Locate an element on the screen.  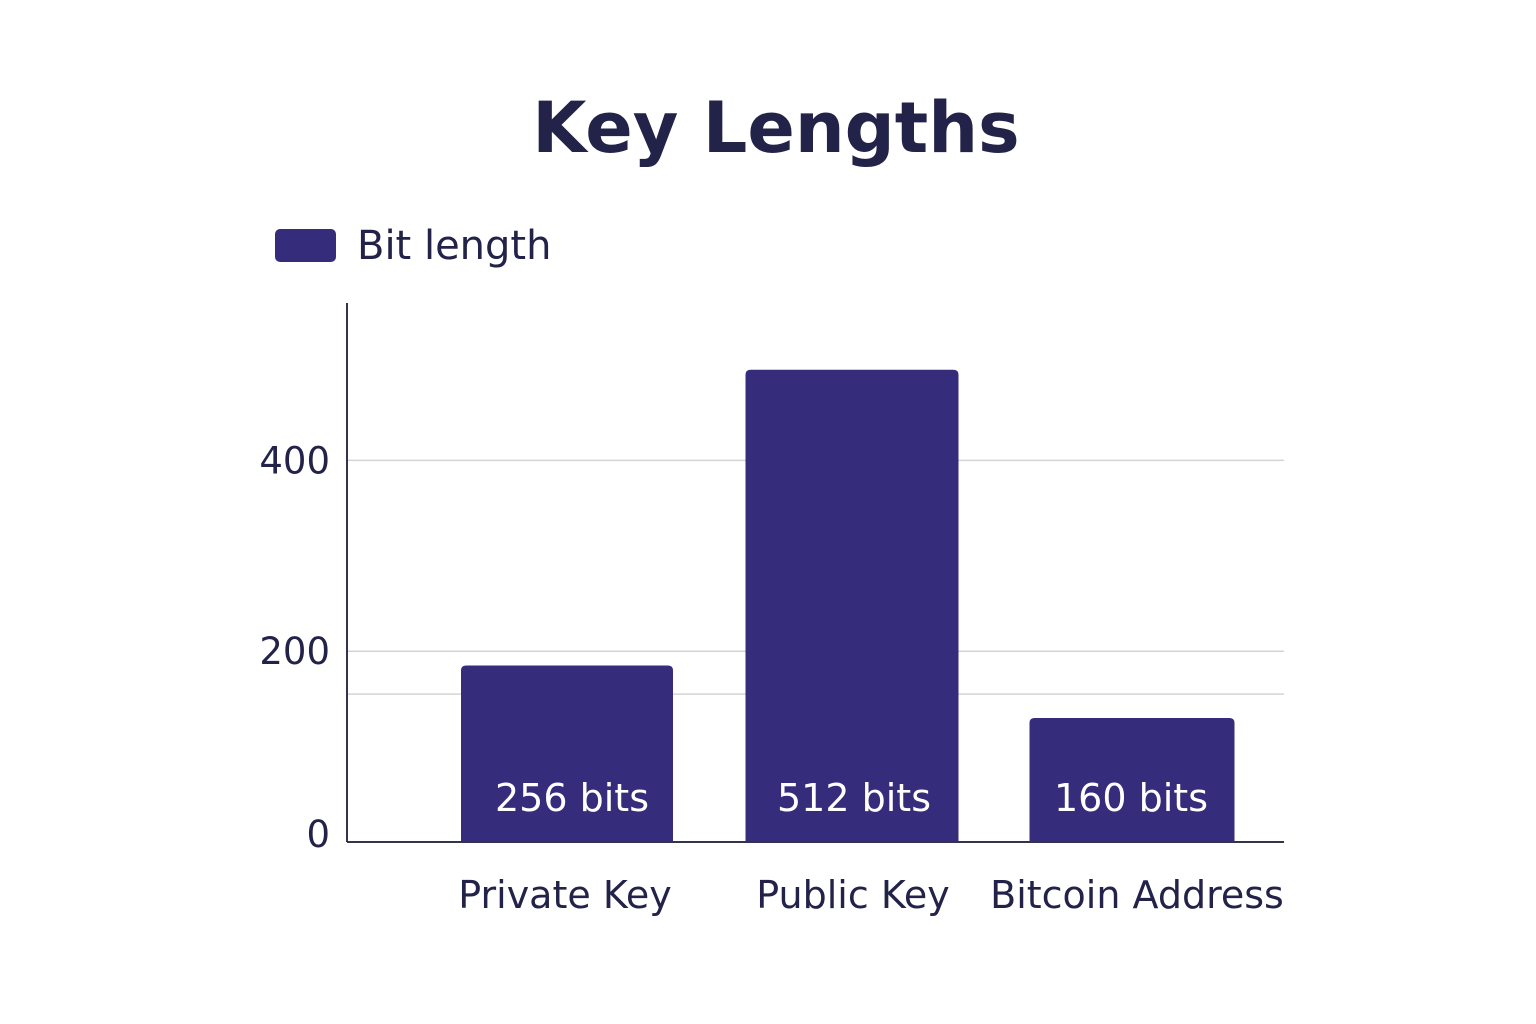
y-axis-ticks: 0 200 400 is located at coordinates (294, 647).